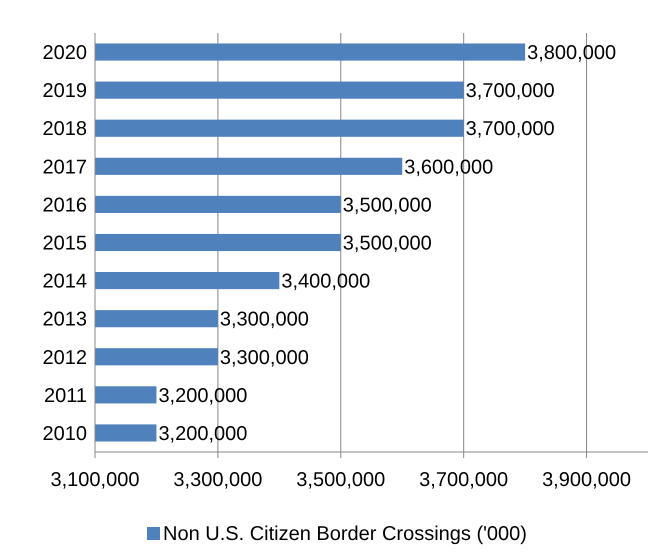 This screenshot has width=663, height=554. I want to click on y-tick-label: 2010, so click(64, 433).